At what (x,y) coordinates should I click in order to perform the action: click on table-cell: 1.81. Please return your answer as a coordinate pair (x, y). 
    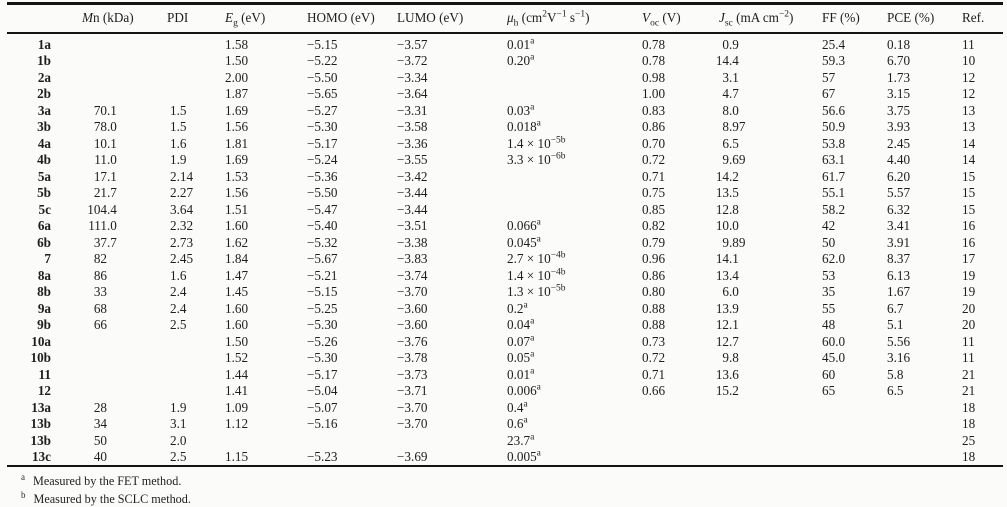
    Looking at the image, I should click on (237, 143).